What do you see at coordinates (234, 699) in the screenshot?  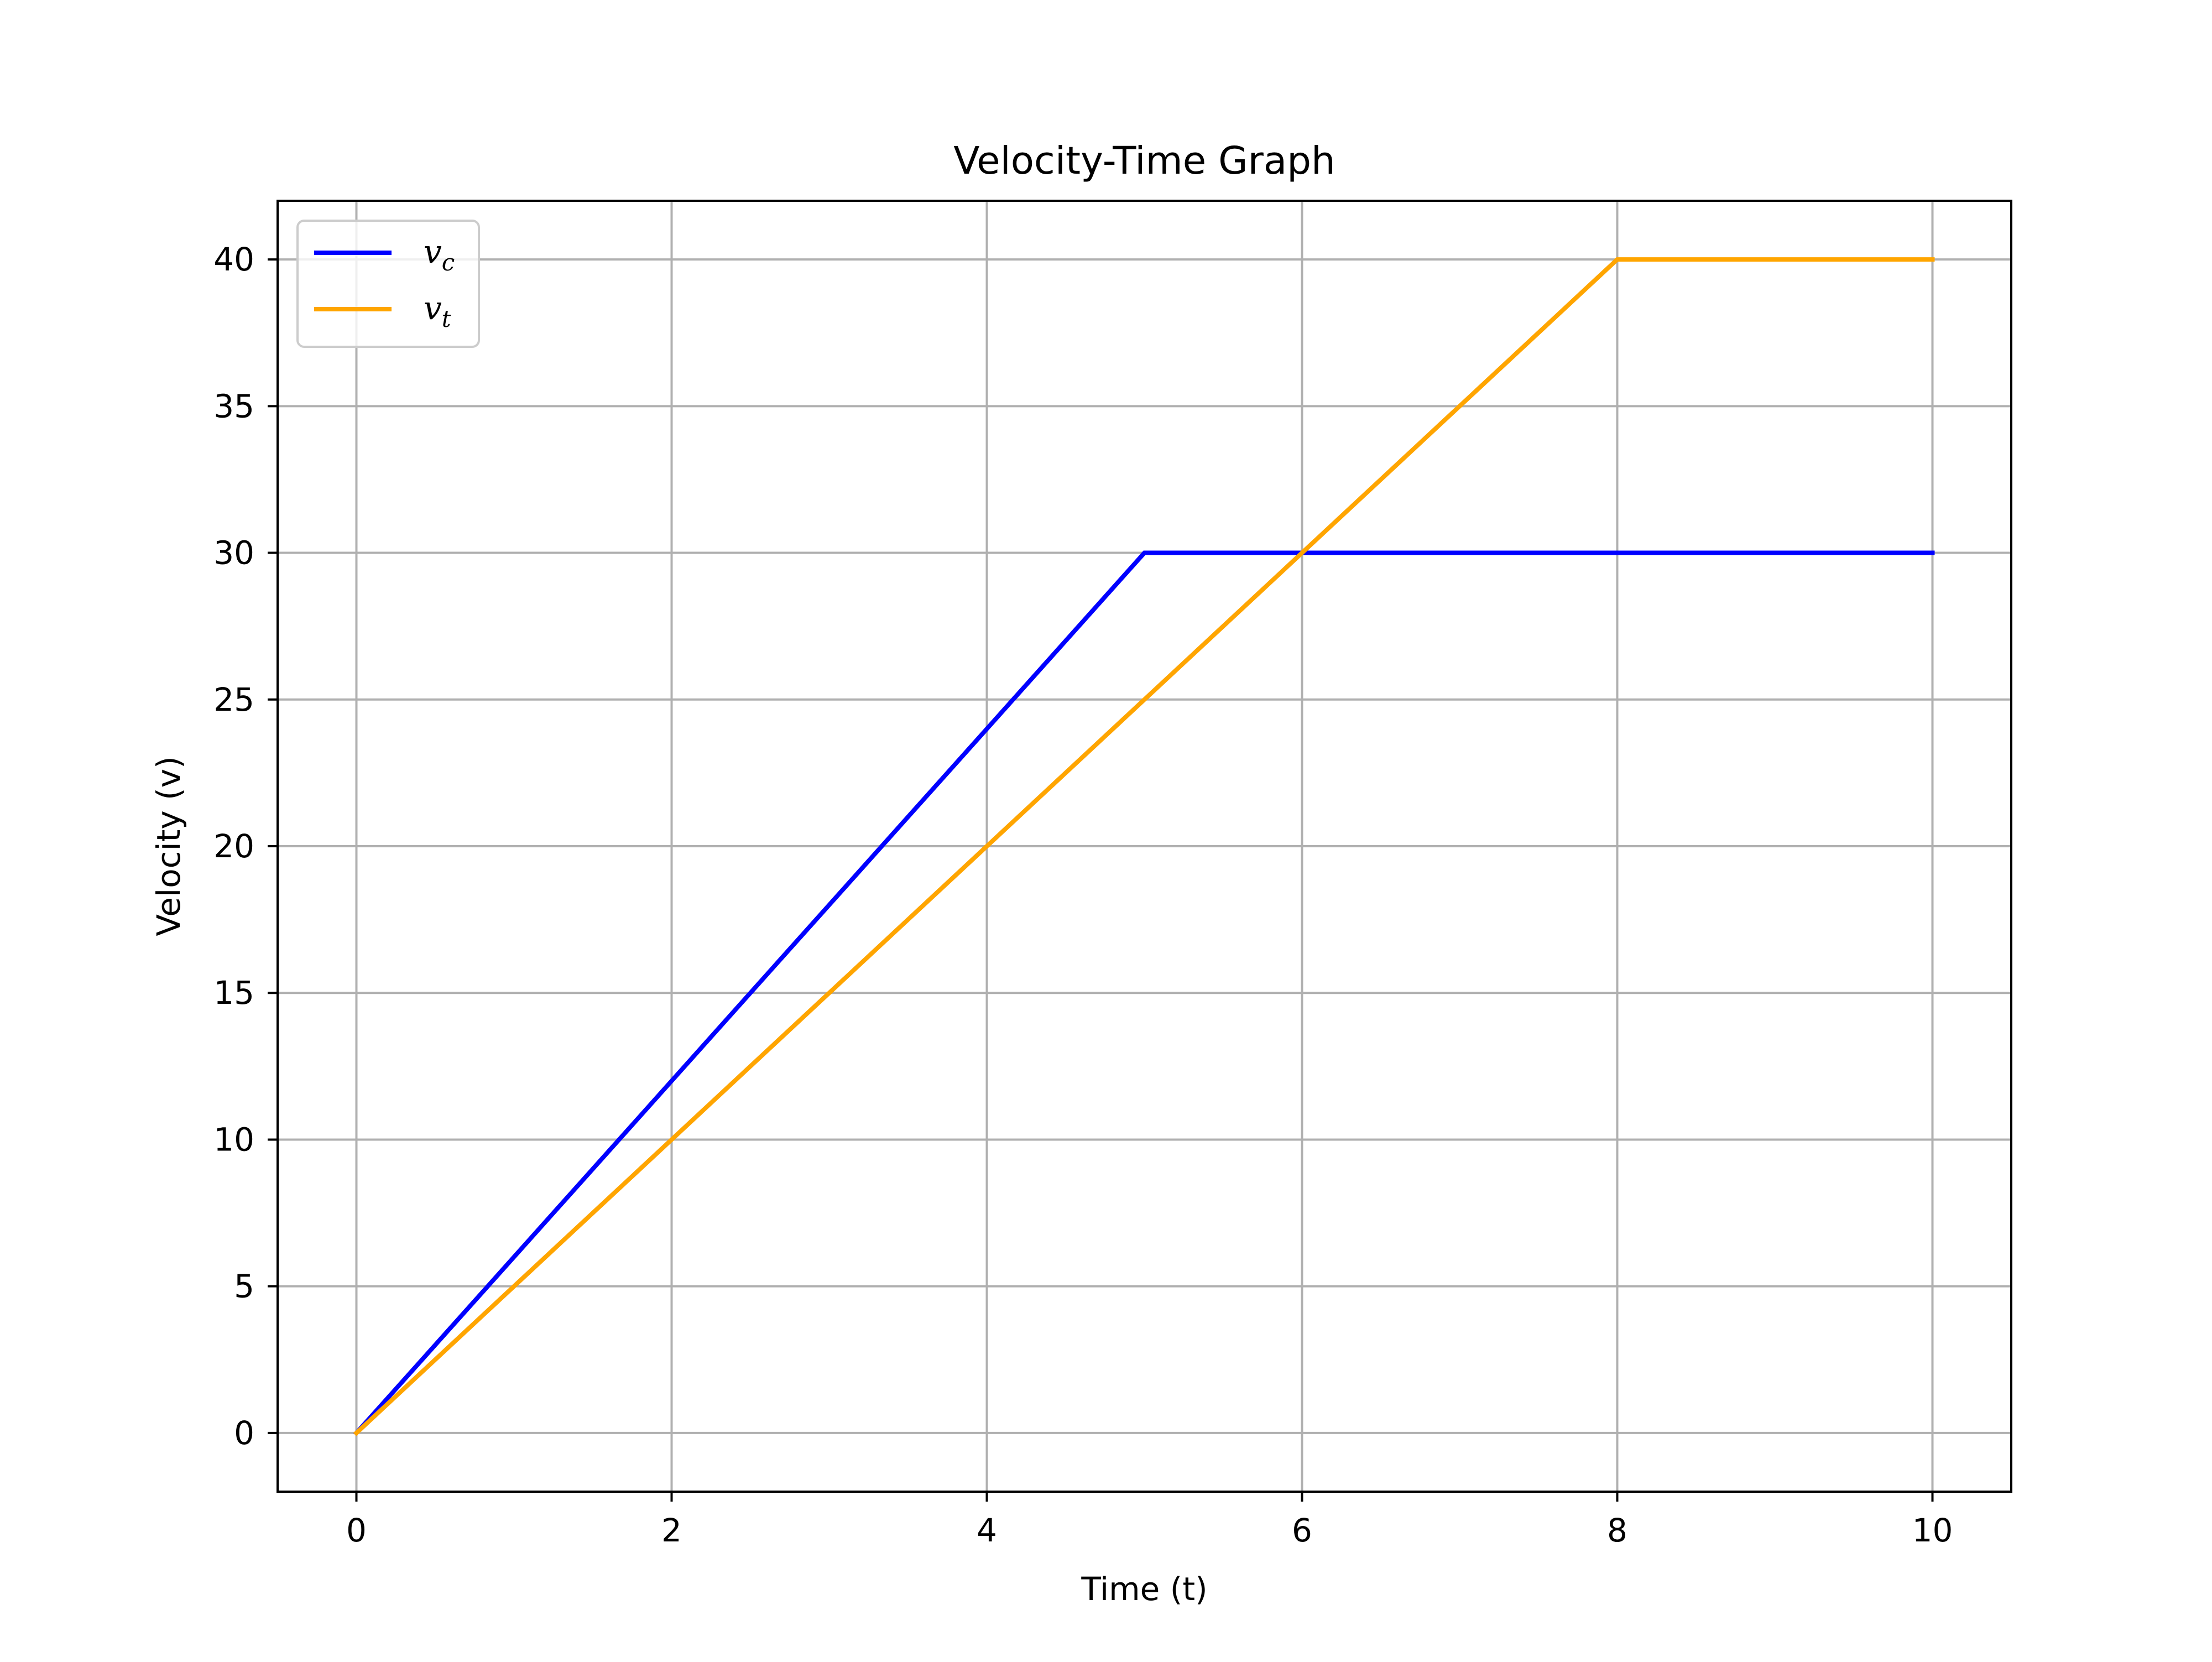 I see `y-tick-label: 25` at bounding box center [234, 699].